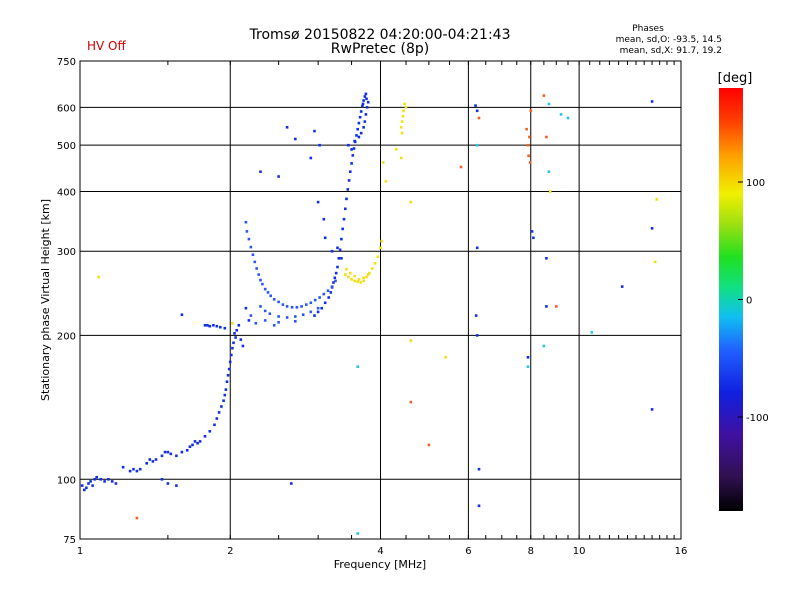 This screenshot has height=600, width=800. What do you see at coordinates (755, 183) in the screenshot?
I see `colorbar-tick-label: 100` at bounding box center [755, 183].